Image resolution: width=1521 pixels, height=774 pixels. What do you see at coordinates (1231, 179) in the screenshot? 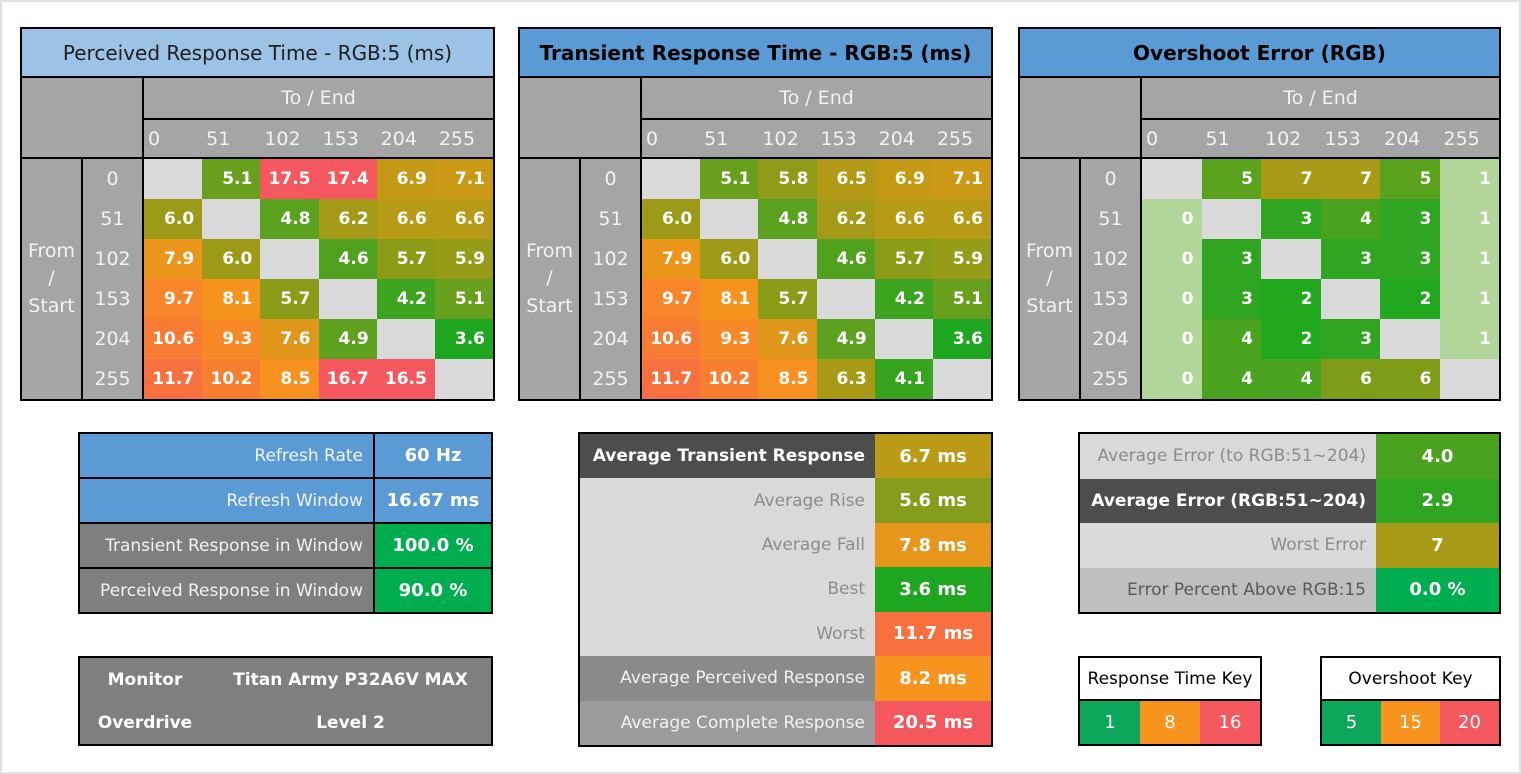
I see `heatmap-cell-r0c1: 5` at bounding box center [1231, 179].